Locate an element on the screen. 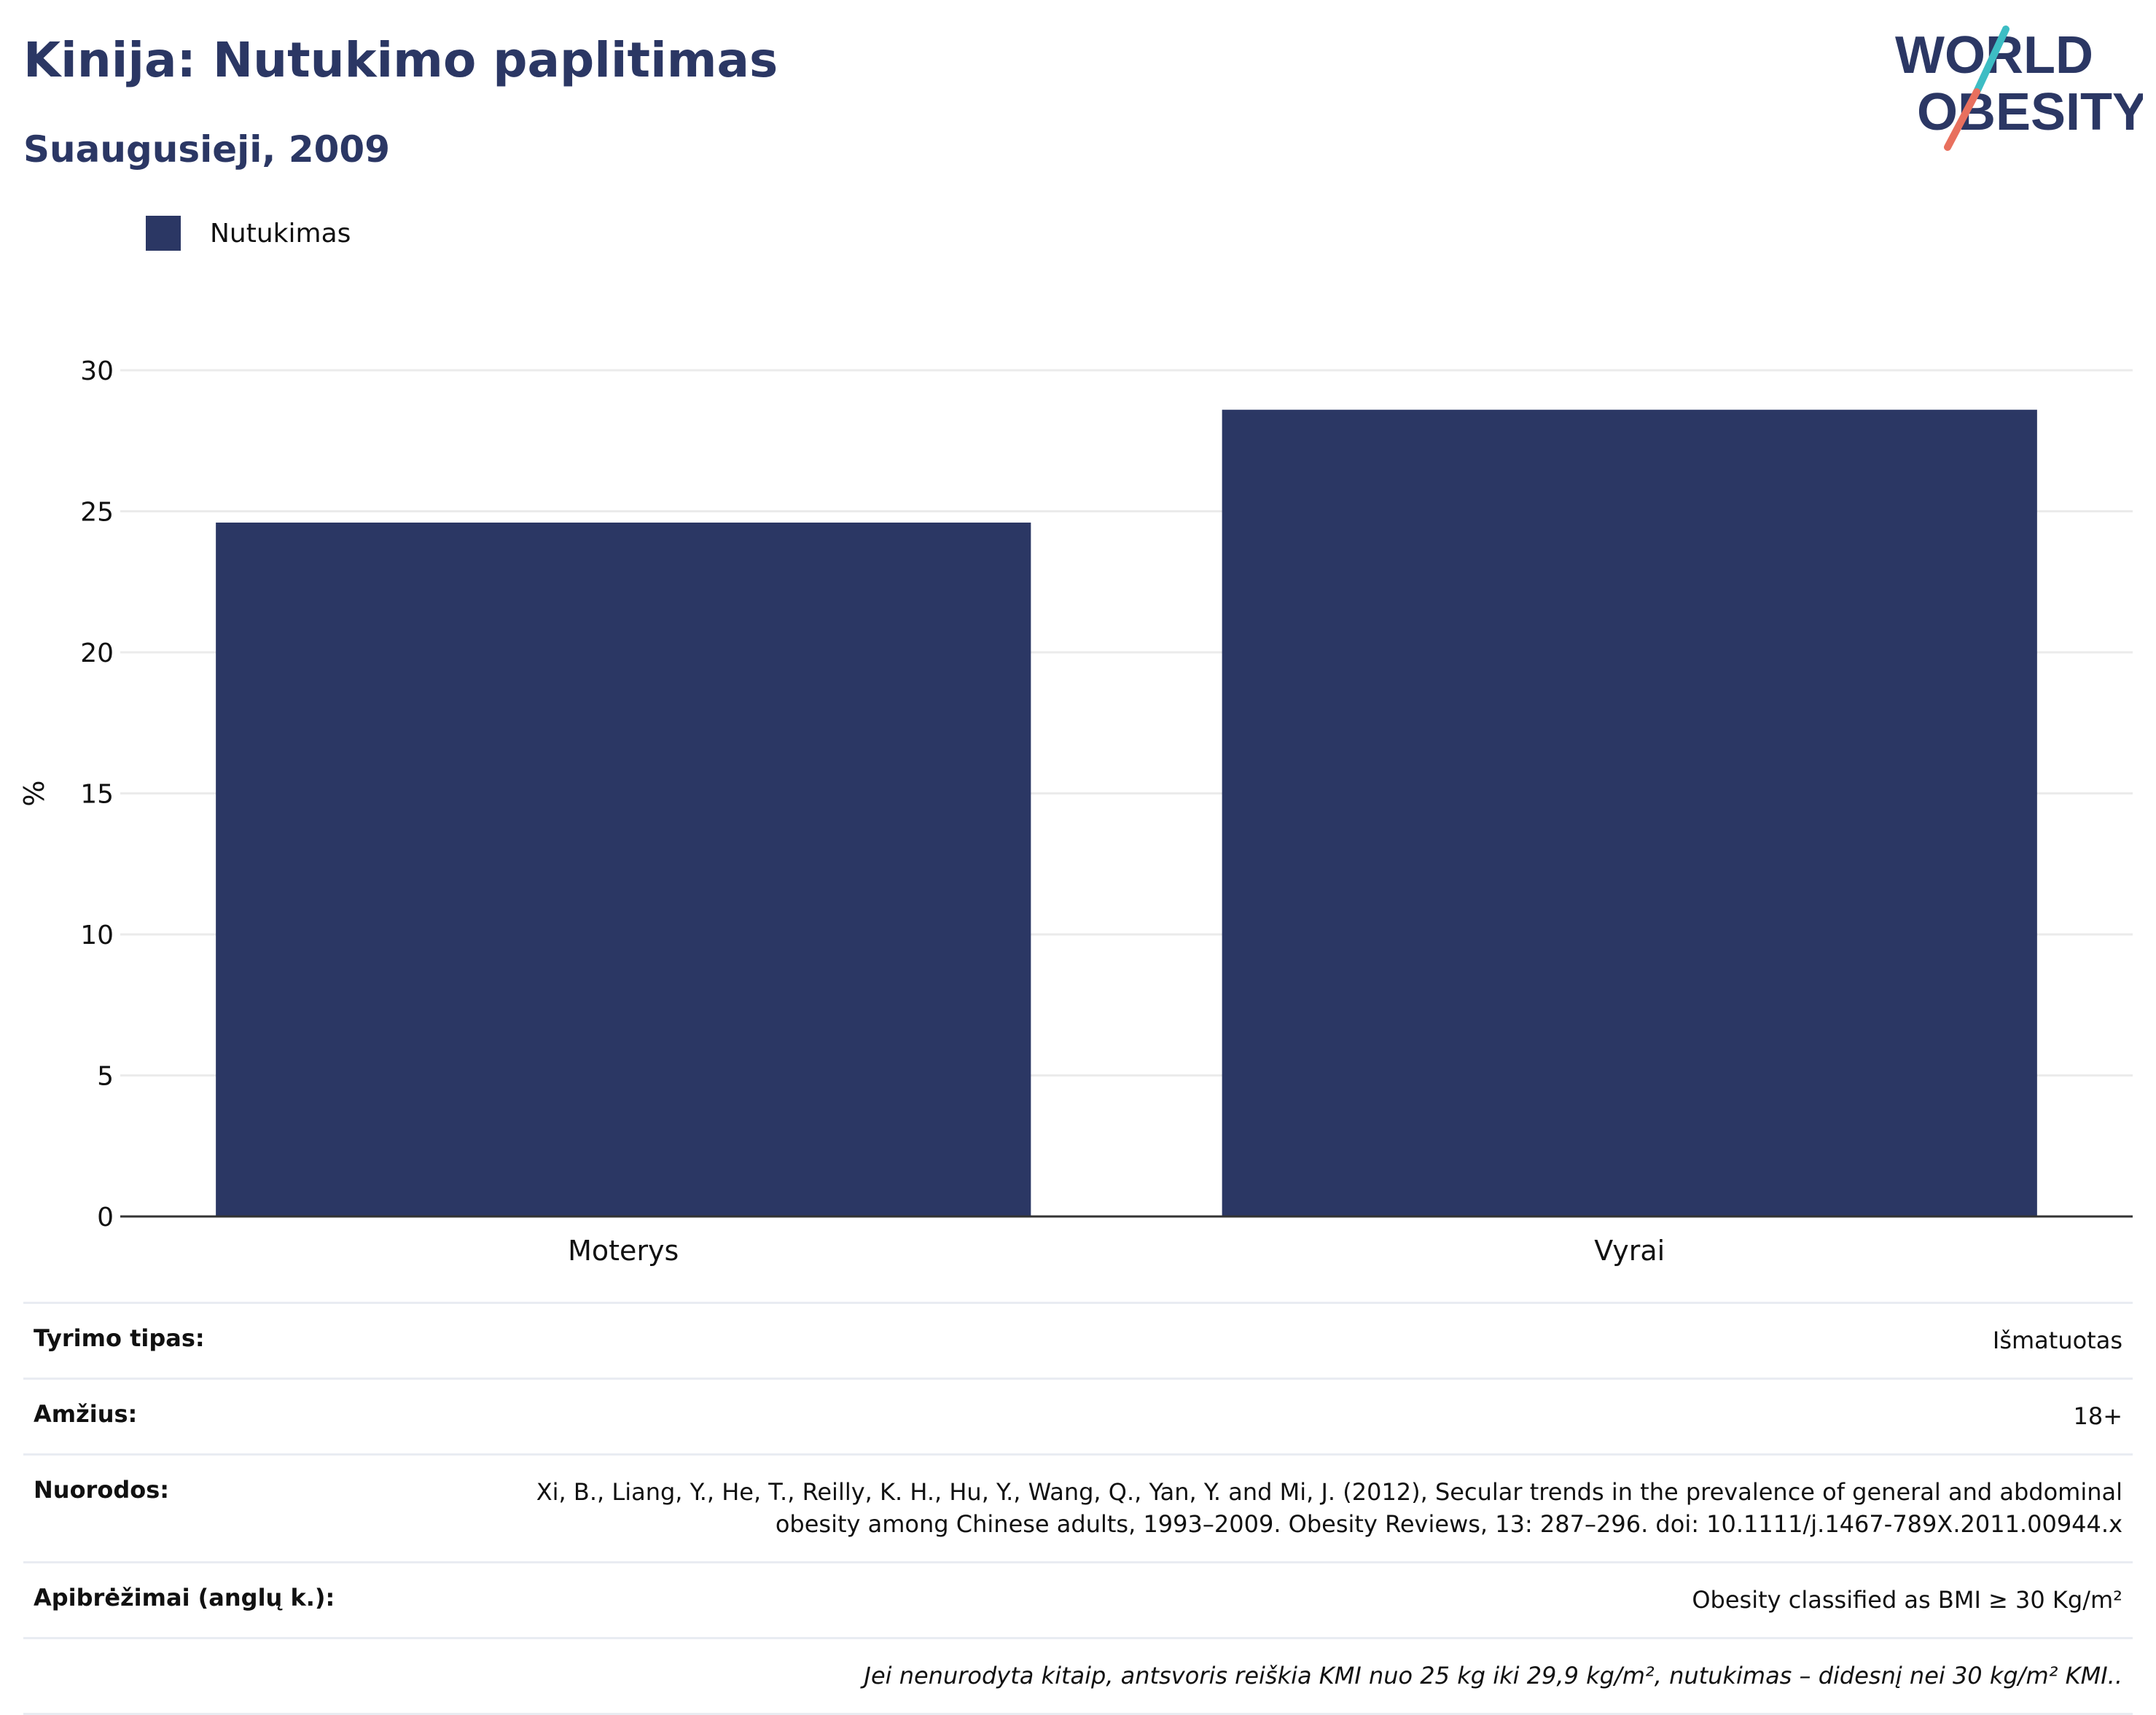  y-tick-label: 25 is located at coordinates (97, 513).